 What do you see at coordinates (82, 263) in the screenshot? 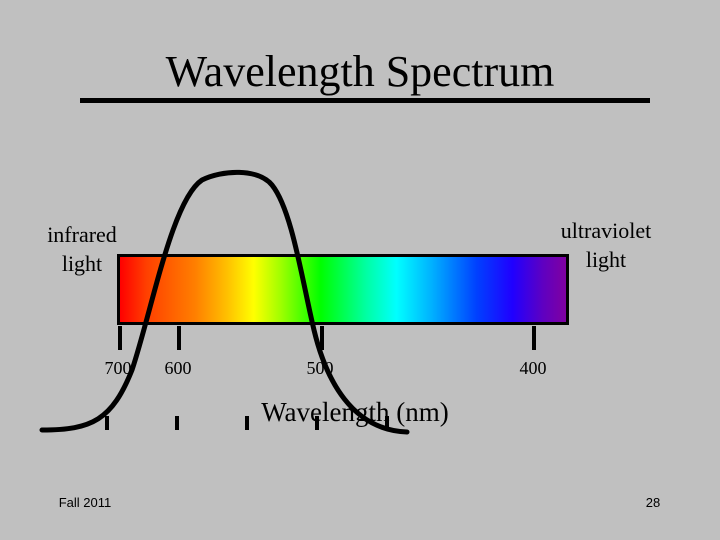
I see `infrared-label-line2: light` at bounding box center [82, 263].